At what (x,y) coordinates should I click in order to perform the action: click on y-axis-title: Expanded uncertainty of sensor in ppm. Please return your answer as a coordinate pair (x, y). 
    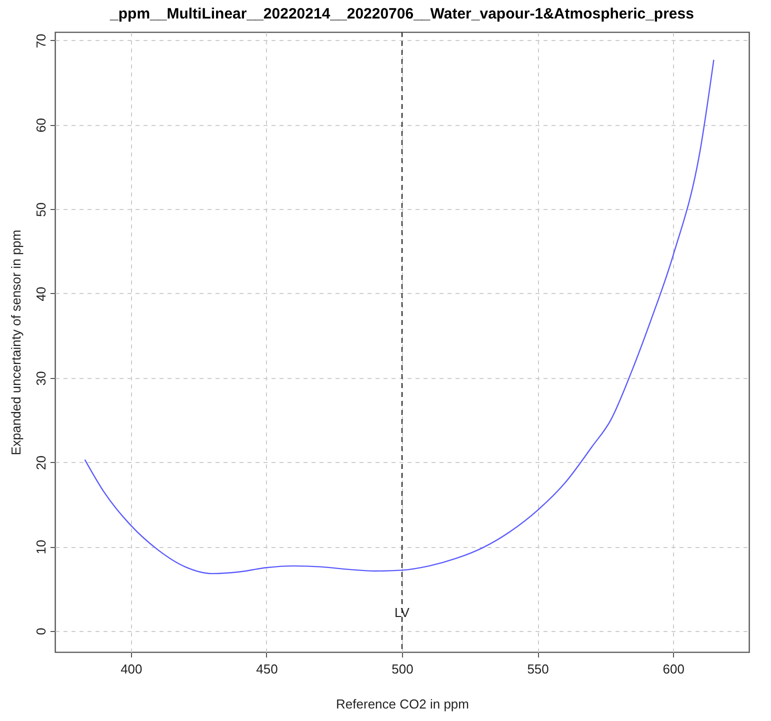
    Looking at the image, I should click on (16, 343).